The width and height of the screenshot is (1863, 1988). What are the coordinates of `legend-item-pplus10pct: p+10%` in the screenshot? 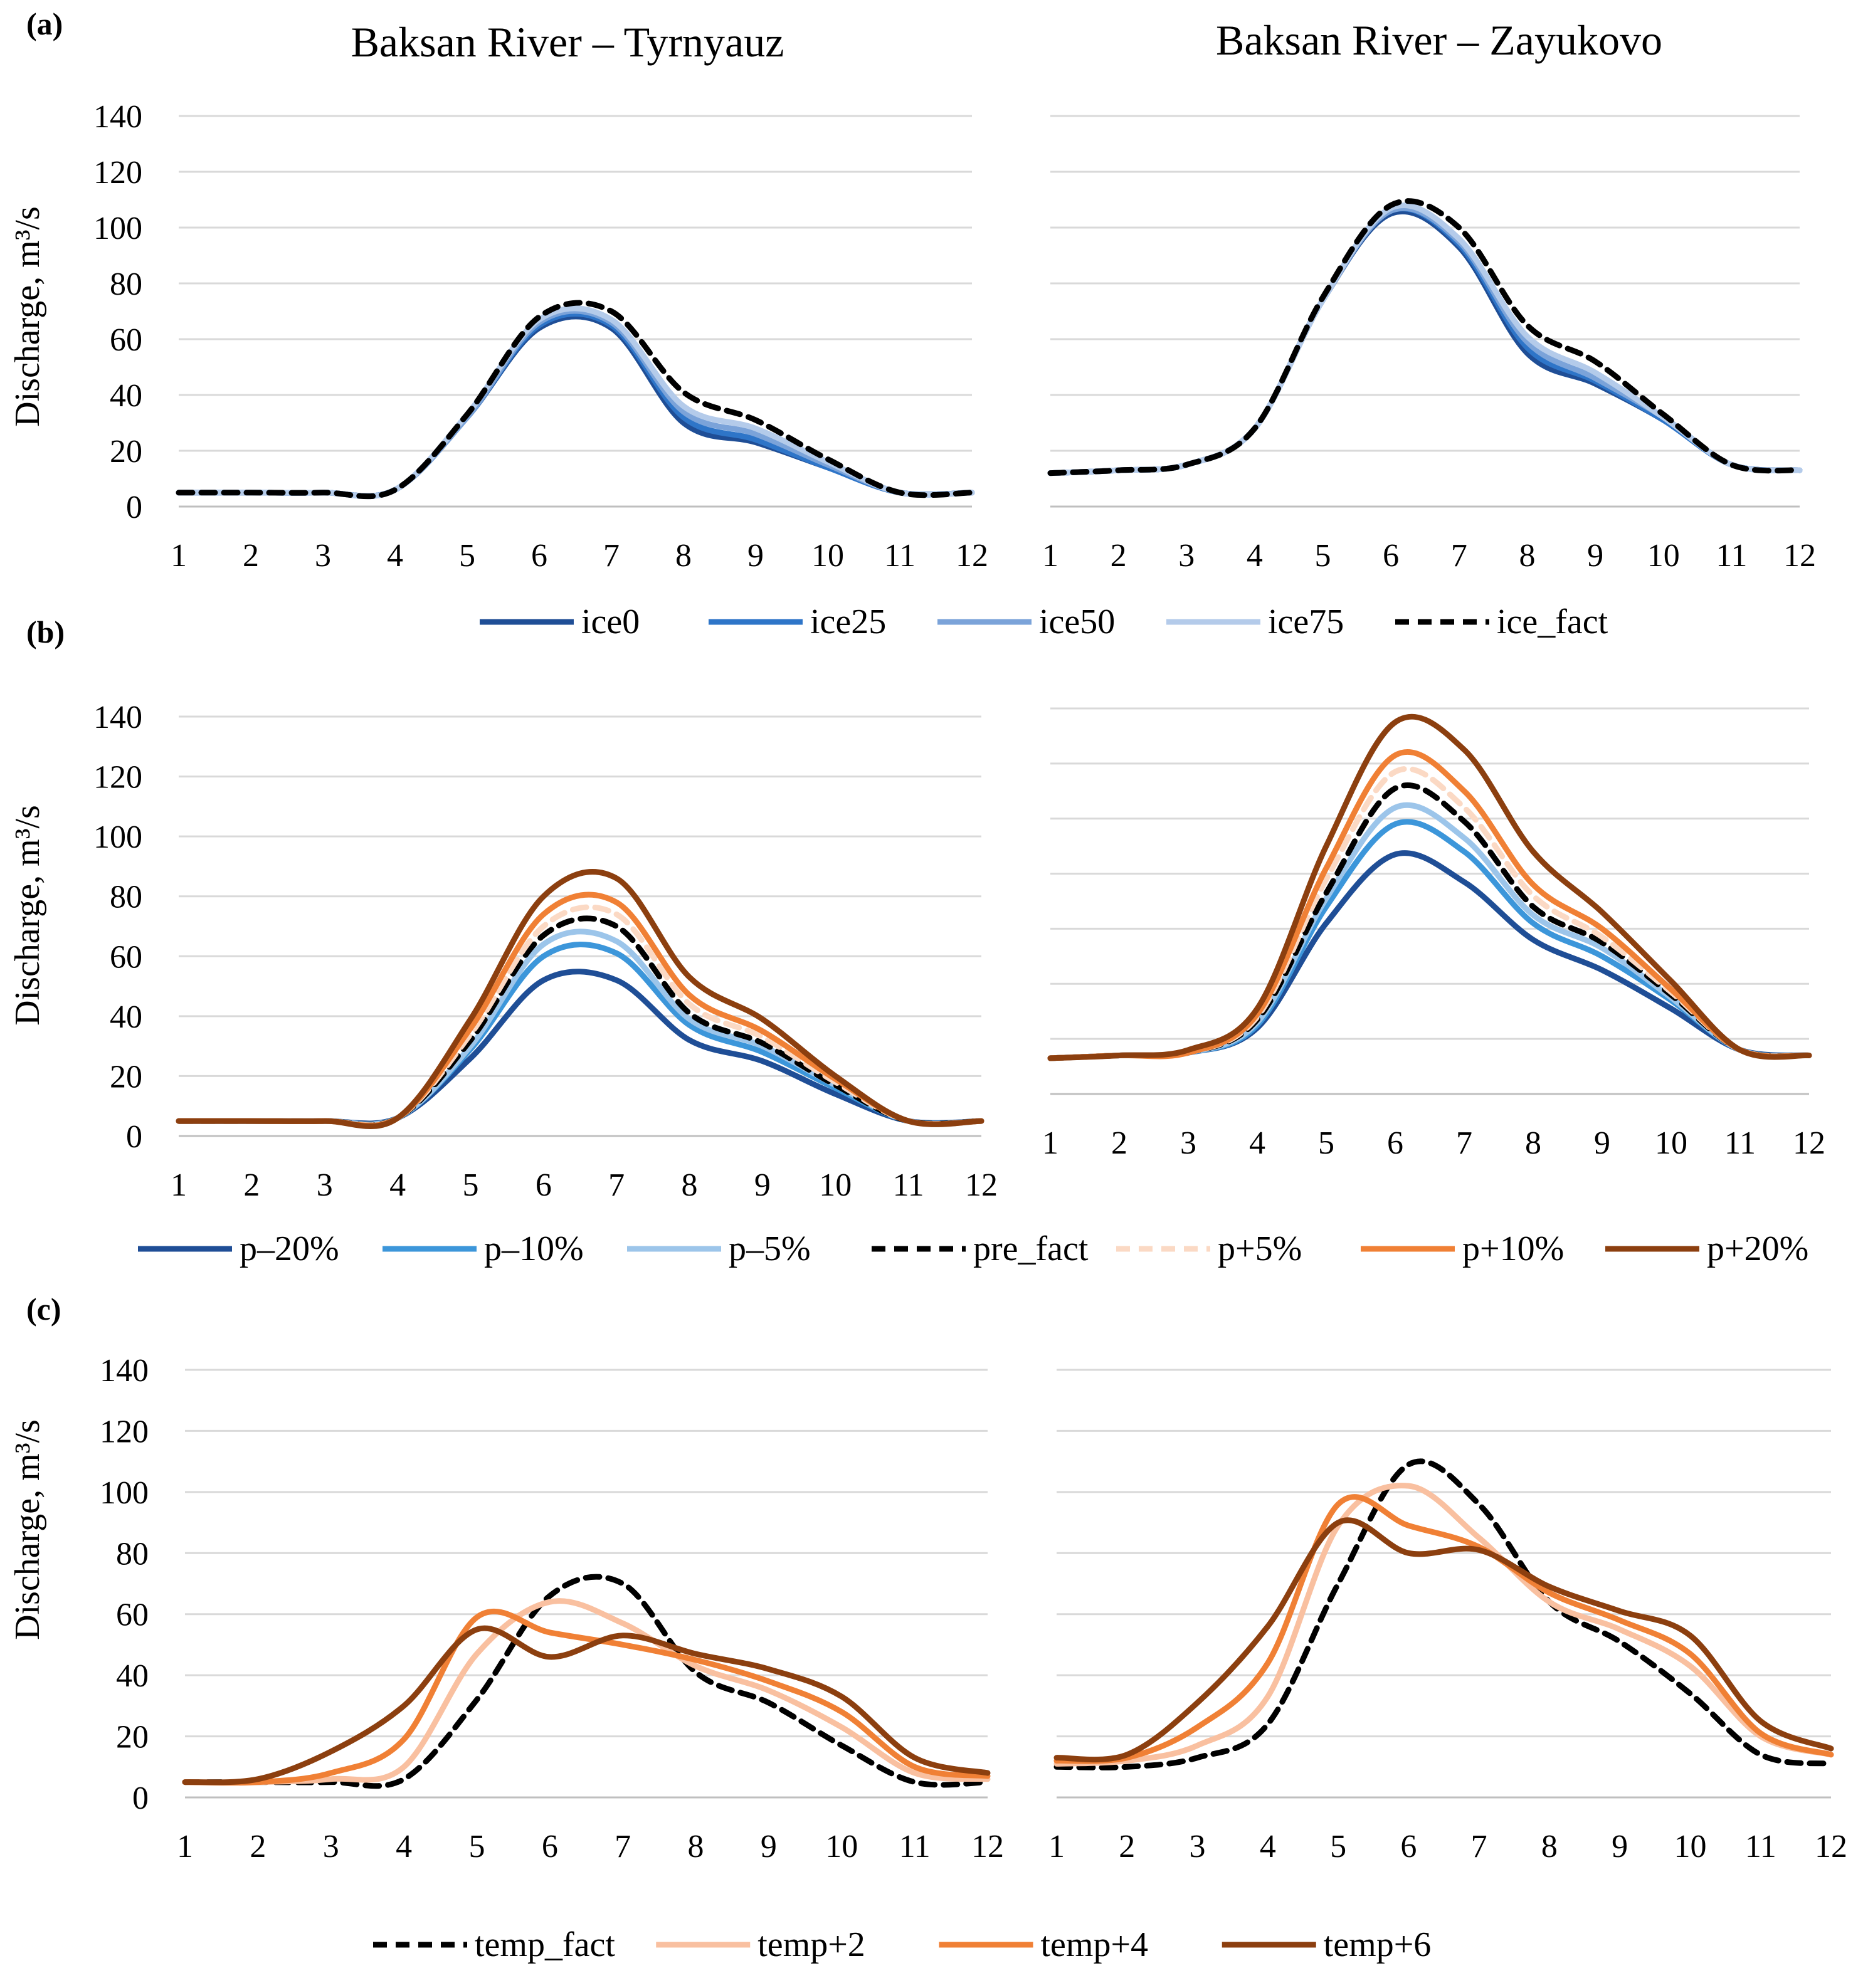 It's located at (1462, 1248).